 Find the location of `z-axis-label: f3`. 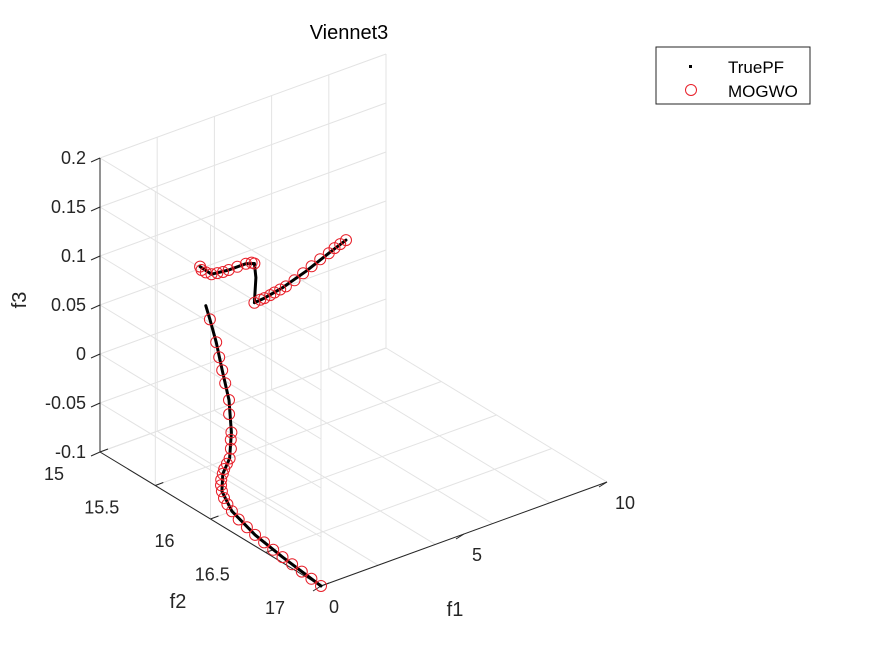

z-axis-label: f3 is located at coordinates (20, 300).